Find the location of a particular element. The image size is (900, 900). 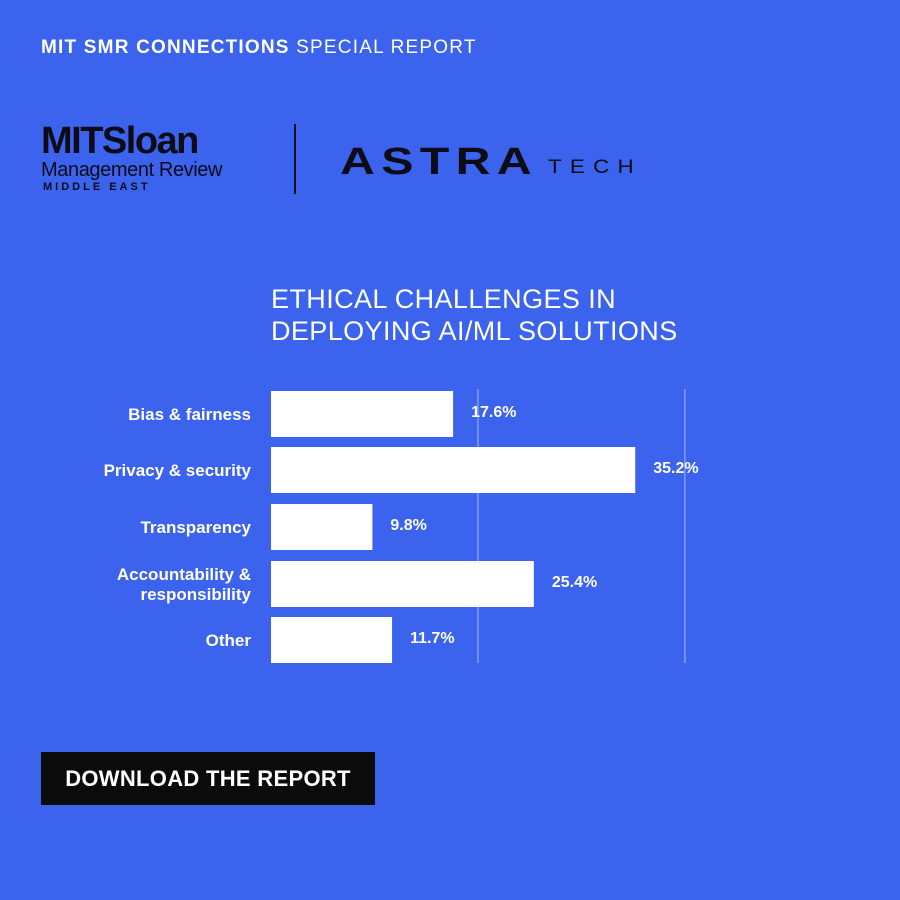

category-label-5: Other is located at coordinates (229, 640).